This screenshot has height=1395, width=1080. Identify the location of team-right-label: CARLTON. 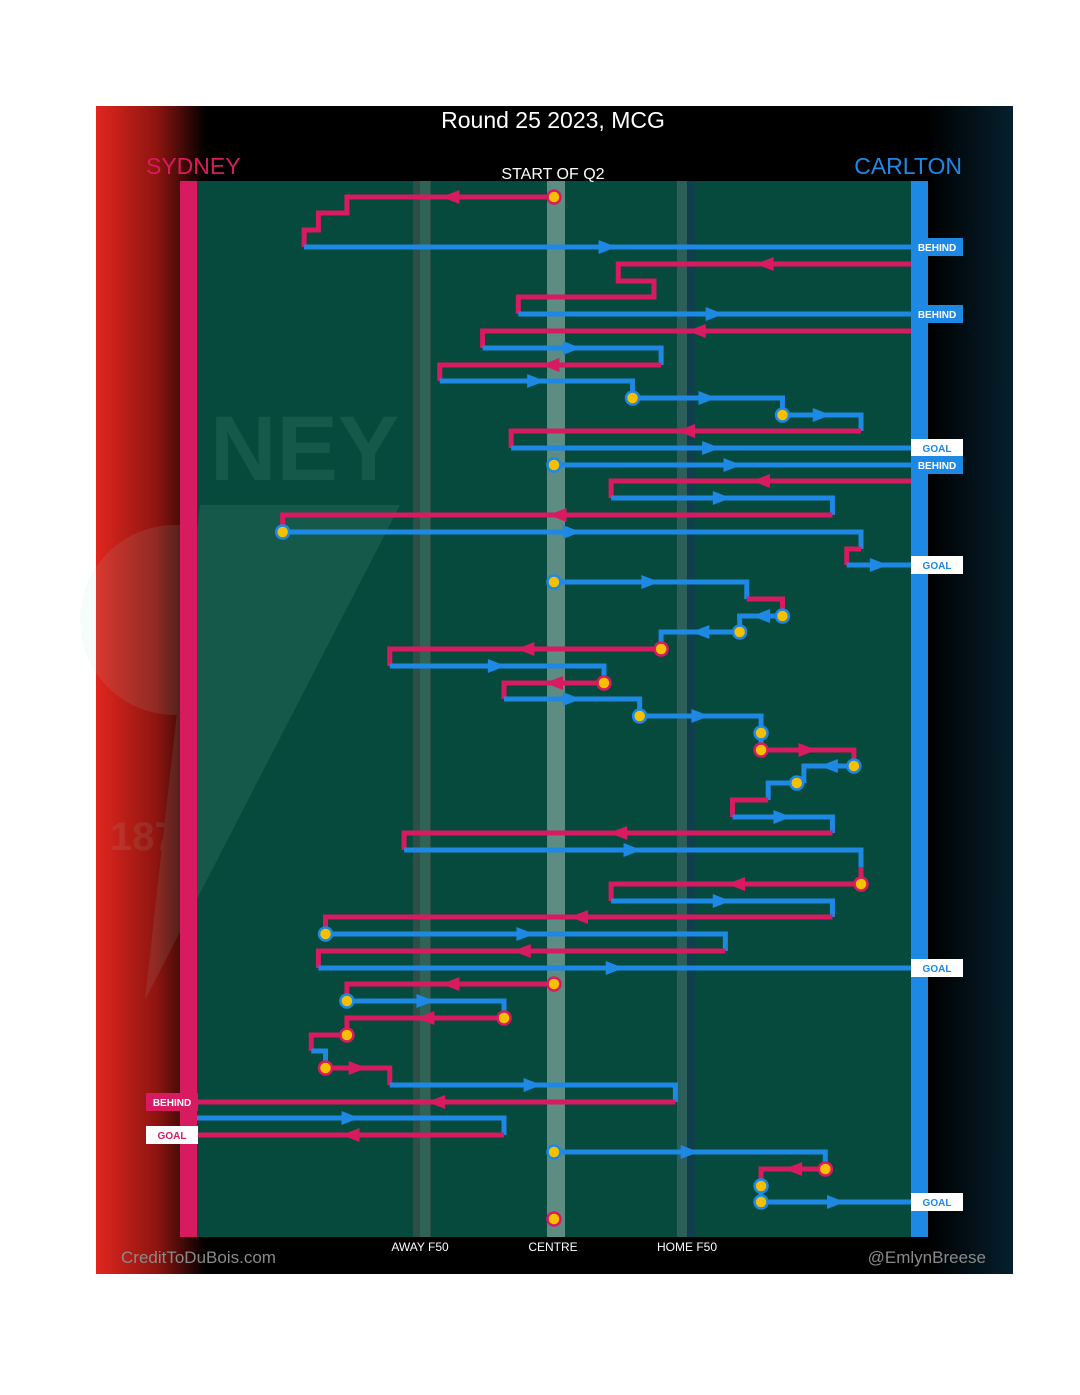
(908, 166).